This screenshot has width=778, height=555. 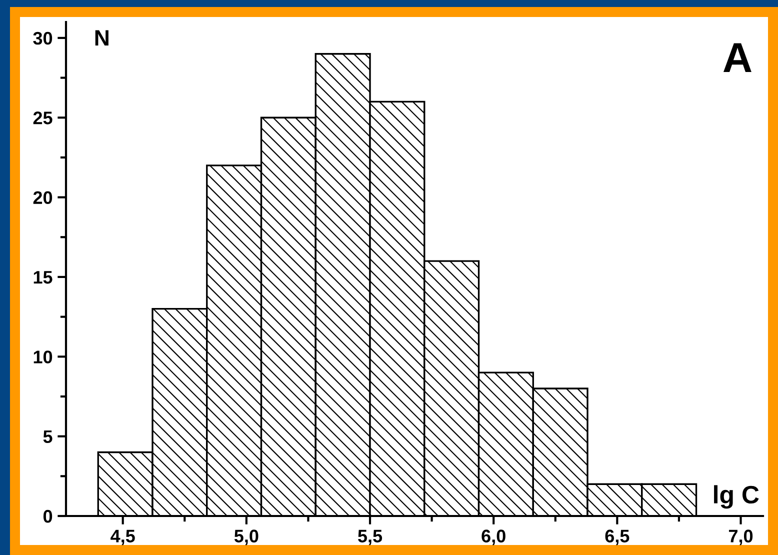 What do you see at coordinates (370, 538) in the screenshot?
I see `x-tick-label: 5,5` at bounding box center [370, 538].